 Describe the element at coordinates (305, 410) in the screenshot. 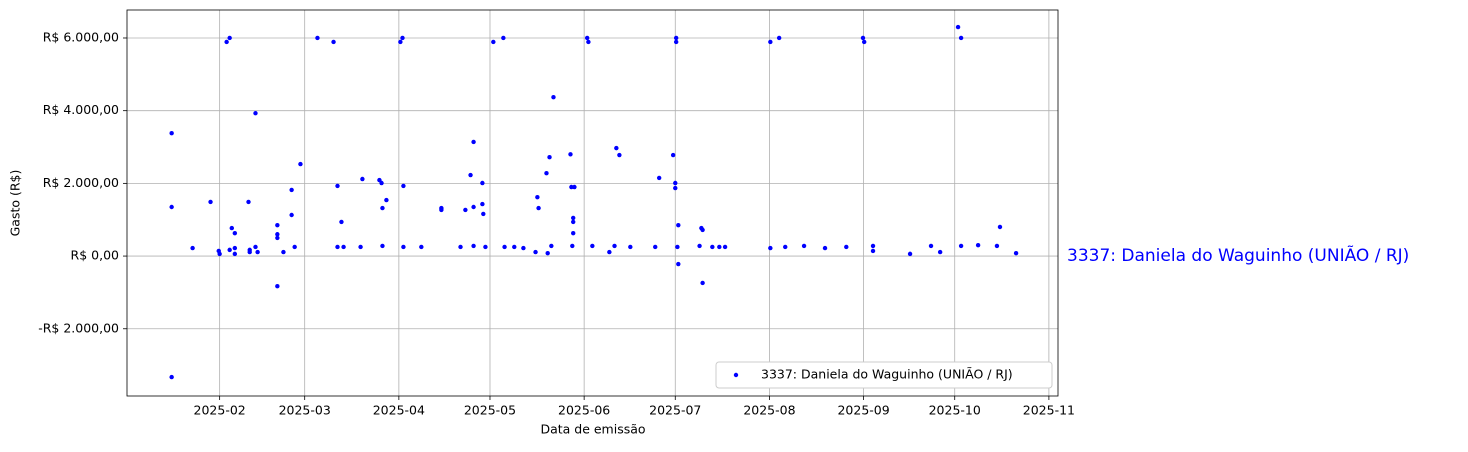

I see `x-tick-label: 2025-03` at that location.